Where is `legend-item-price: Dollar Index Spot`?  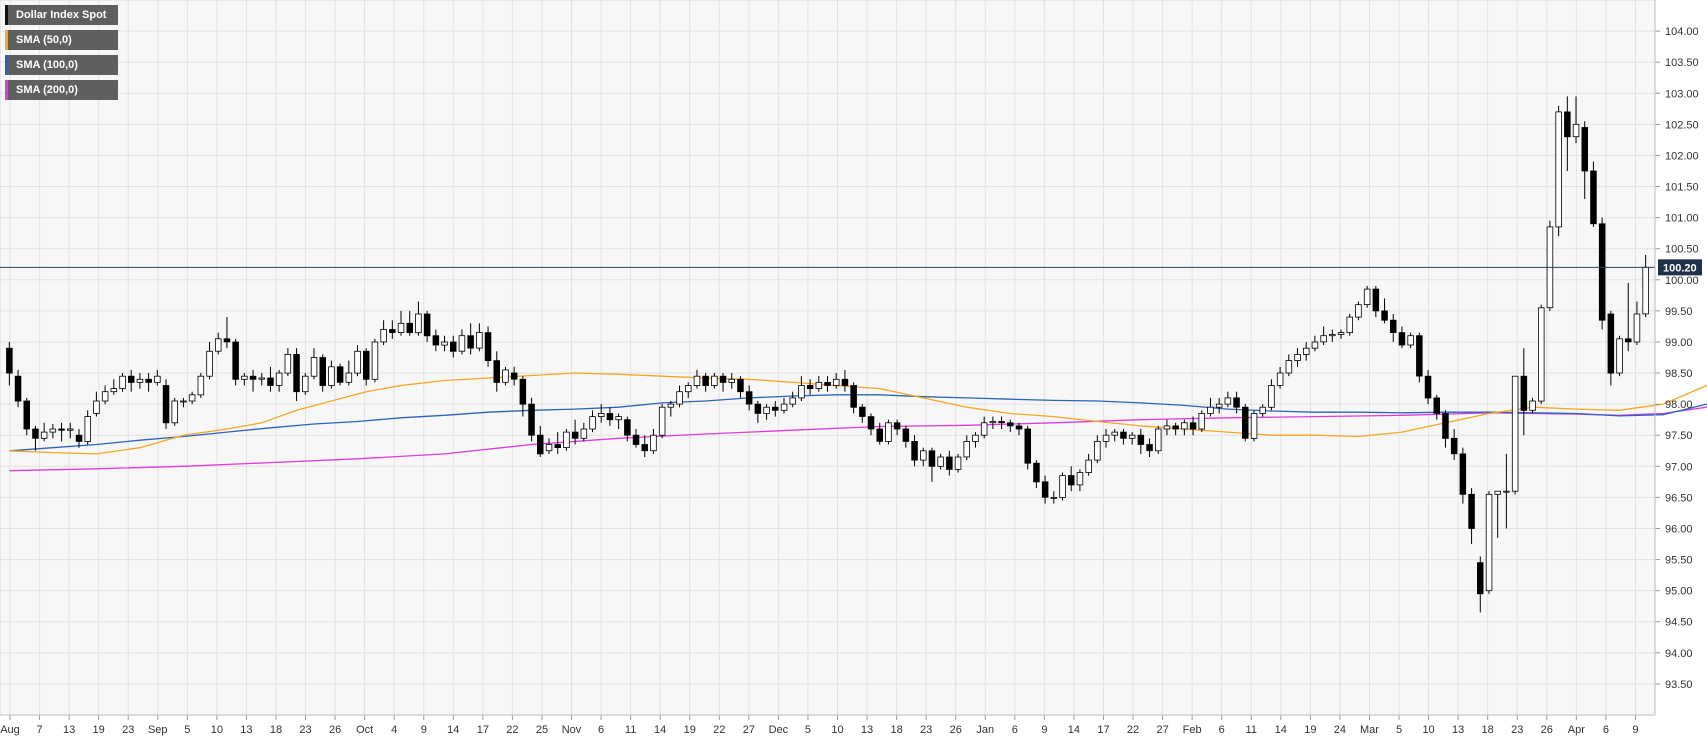 legend-item-price: Dollar Index Spot is located at coordinates (62, 15).